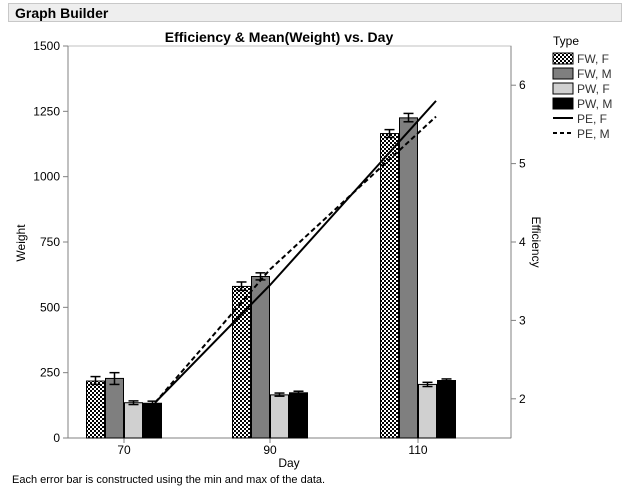  What do you see at coordinates (46, 46) in the screenshot?
I see `y-tick-label: 1500` at bounding box center [46, 46].